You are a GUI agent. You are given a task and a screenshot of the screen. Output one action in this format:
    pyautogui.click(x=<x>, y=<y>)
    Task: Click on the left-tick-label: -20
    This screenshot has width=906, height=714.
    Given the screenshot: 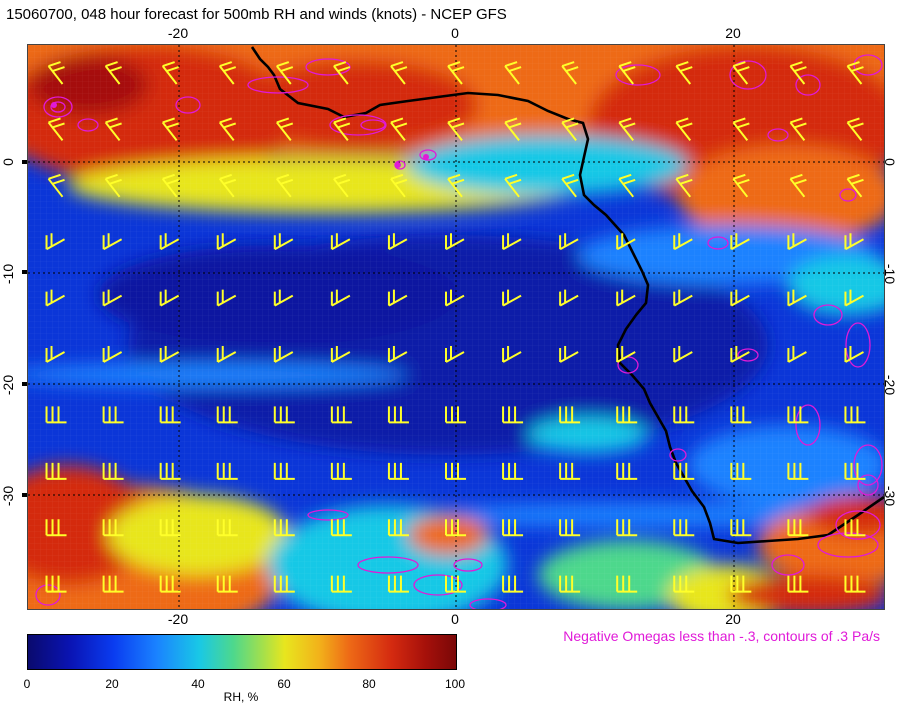 What is the action you would take?
    pyautogui.click(x=8, y=385)
    